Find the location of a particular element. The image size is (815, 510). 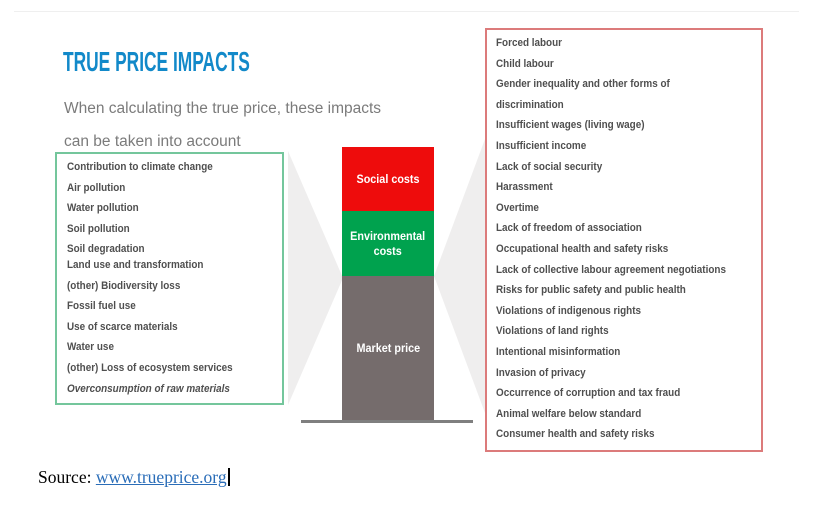

text-caret is located at coordinates (228, 477).